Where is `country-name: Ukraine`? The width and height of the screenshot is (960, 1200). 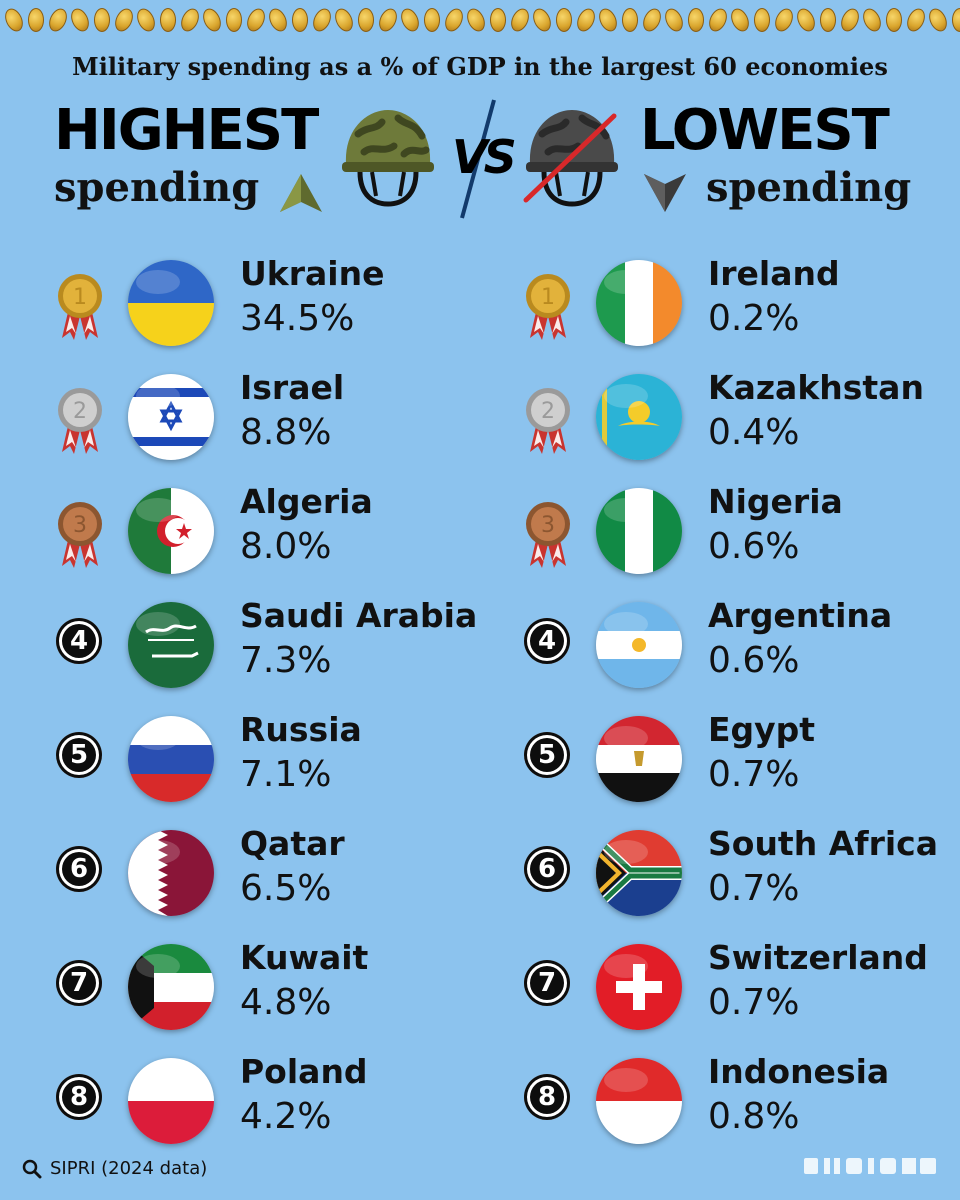 country-name: Ukraine is located at coordinates (312, 273).